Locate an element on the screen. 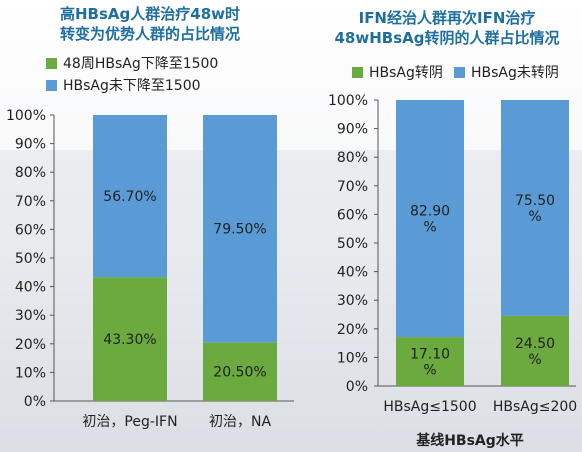 The image size is (582, 452). chart1-legend-green: 48周HBsAg下降至1500 is located at coordinates (132, 63).